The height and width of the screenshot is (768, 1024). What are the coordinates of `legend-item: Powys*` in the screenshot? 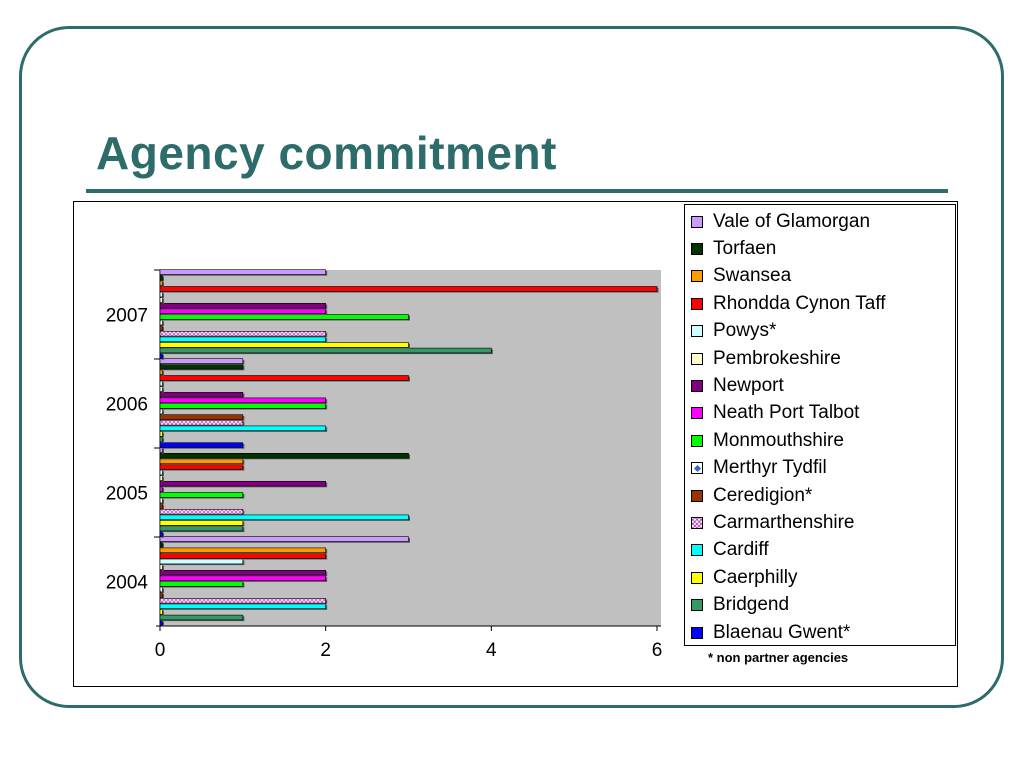 It's located at (733, 331).